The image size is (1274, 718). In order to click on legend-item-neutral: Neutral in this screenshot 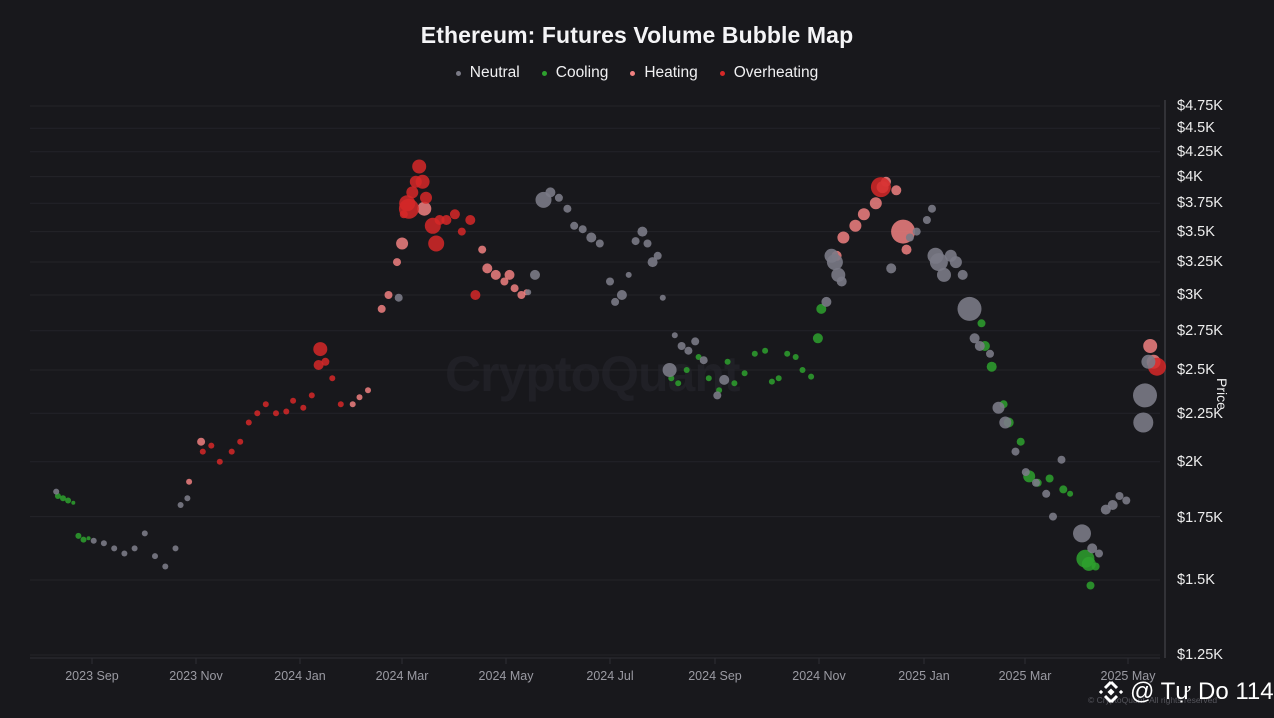, I will do `click(487, 73)`.